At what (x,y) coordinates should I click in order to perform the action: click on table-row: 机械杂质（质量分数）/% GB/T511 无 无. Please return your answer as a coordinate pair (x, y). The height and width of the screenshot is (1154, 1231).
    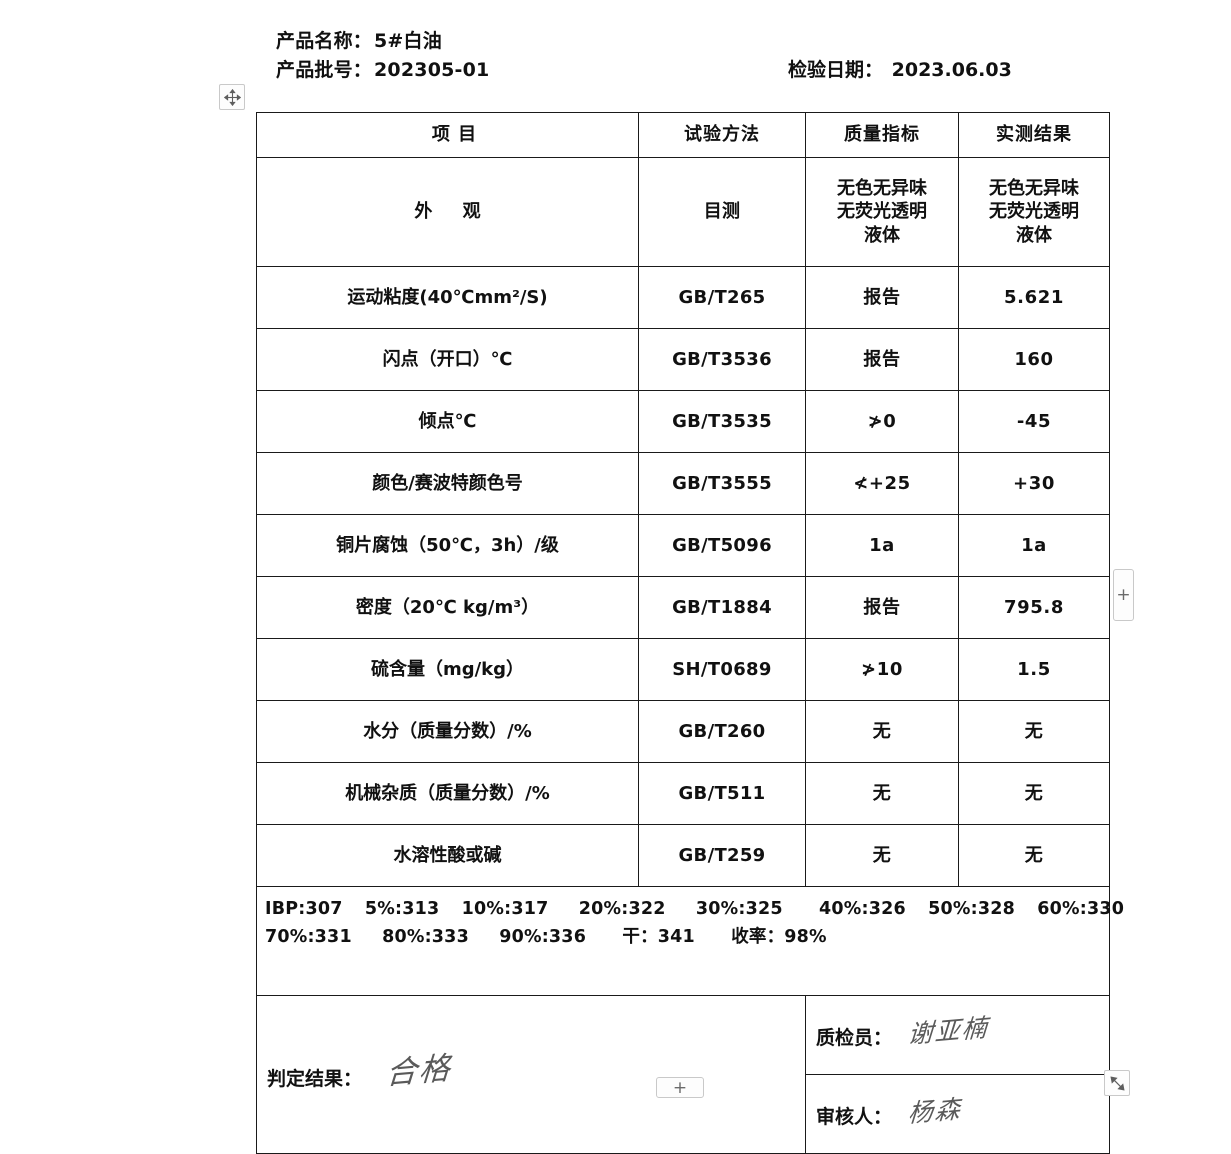
    Looking at the image, I should click on (683, 793).